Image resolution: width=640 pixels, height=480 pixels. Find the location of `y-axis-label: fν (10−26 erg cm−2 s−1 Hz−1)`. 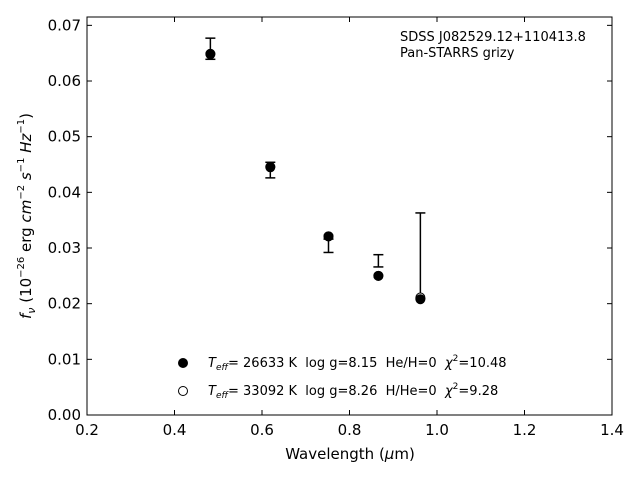

y-axis-label: fν (10−26 erg cm−2 s−1 Hz−1) is located at coordinates (27, 216).